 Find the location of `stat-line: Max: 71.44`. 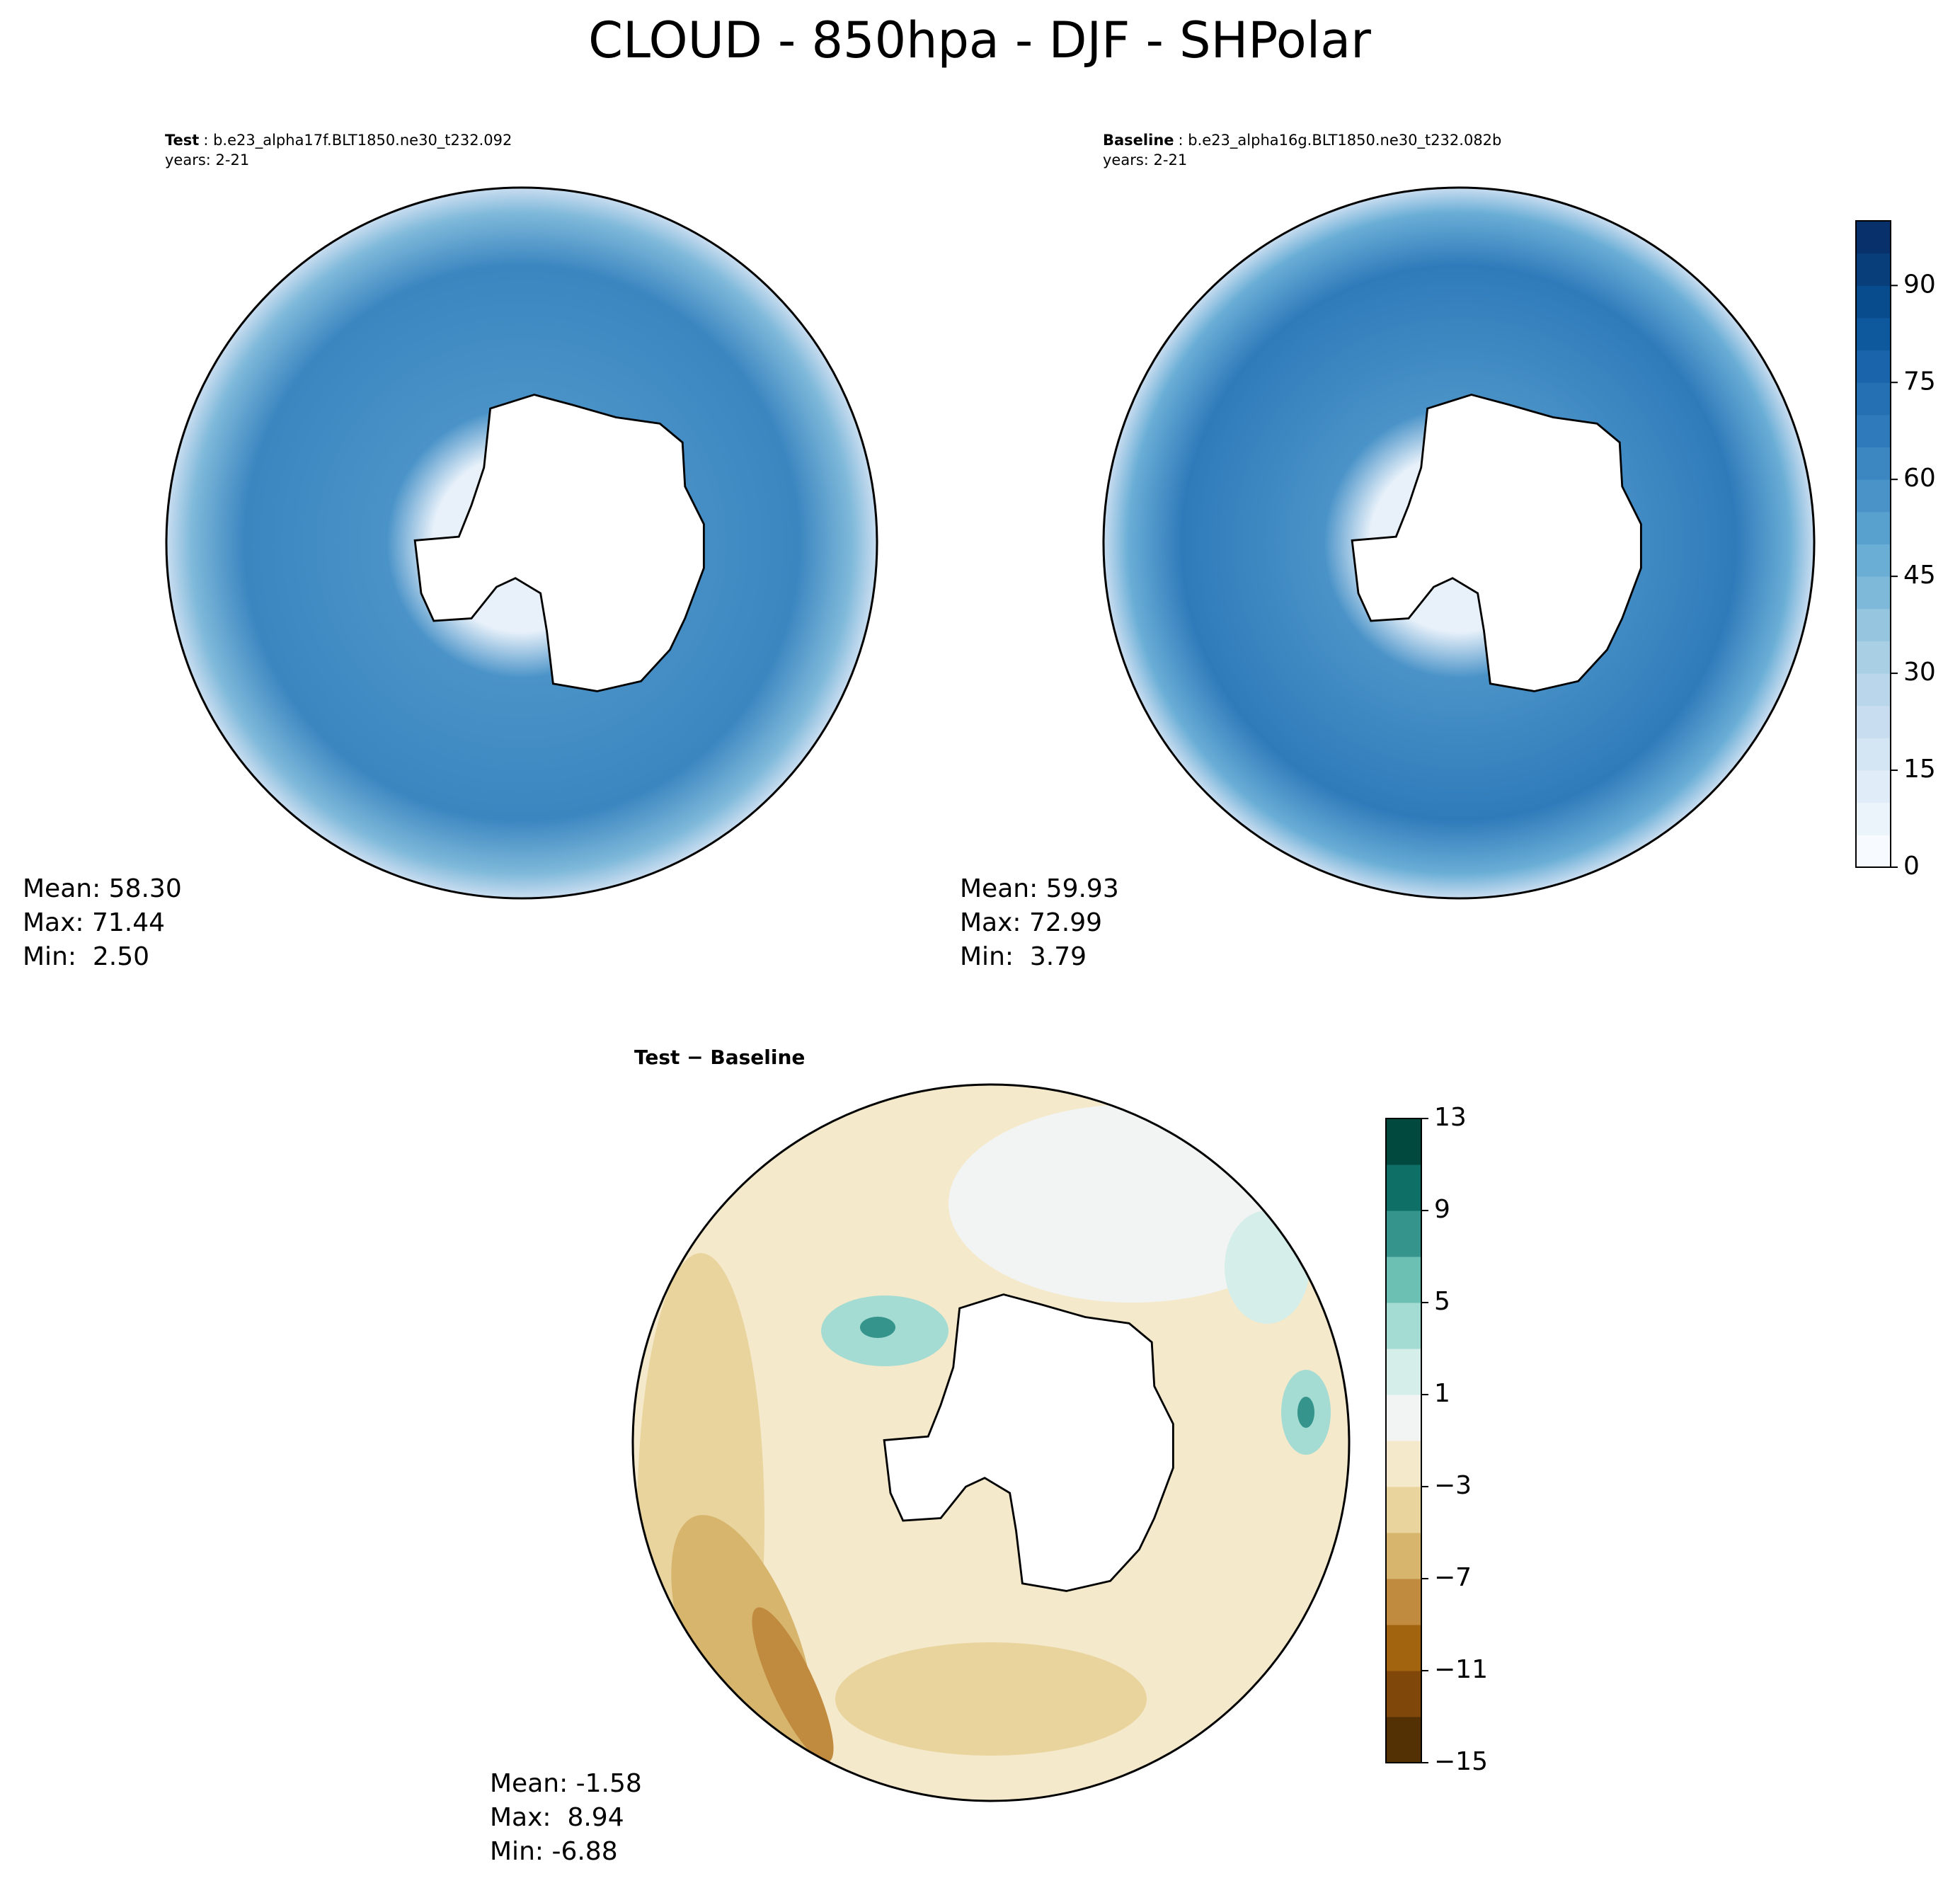

stat-line: Max: 71.44 is located at coordinates (94, 923).